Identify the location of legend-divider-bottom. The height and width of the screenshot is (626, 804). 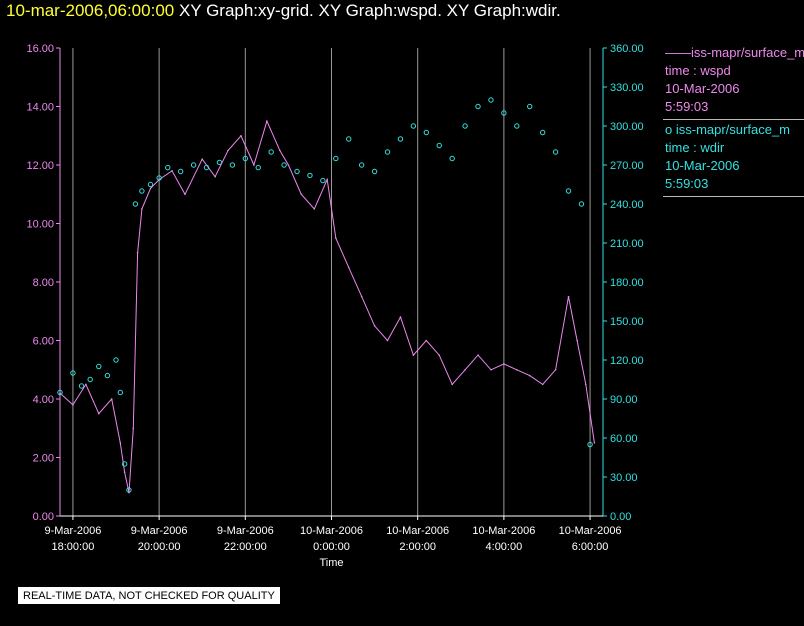
(733, 196).